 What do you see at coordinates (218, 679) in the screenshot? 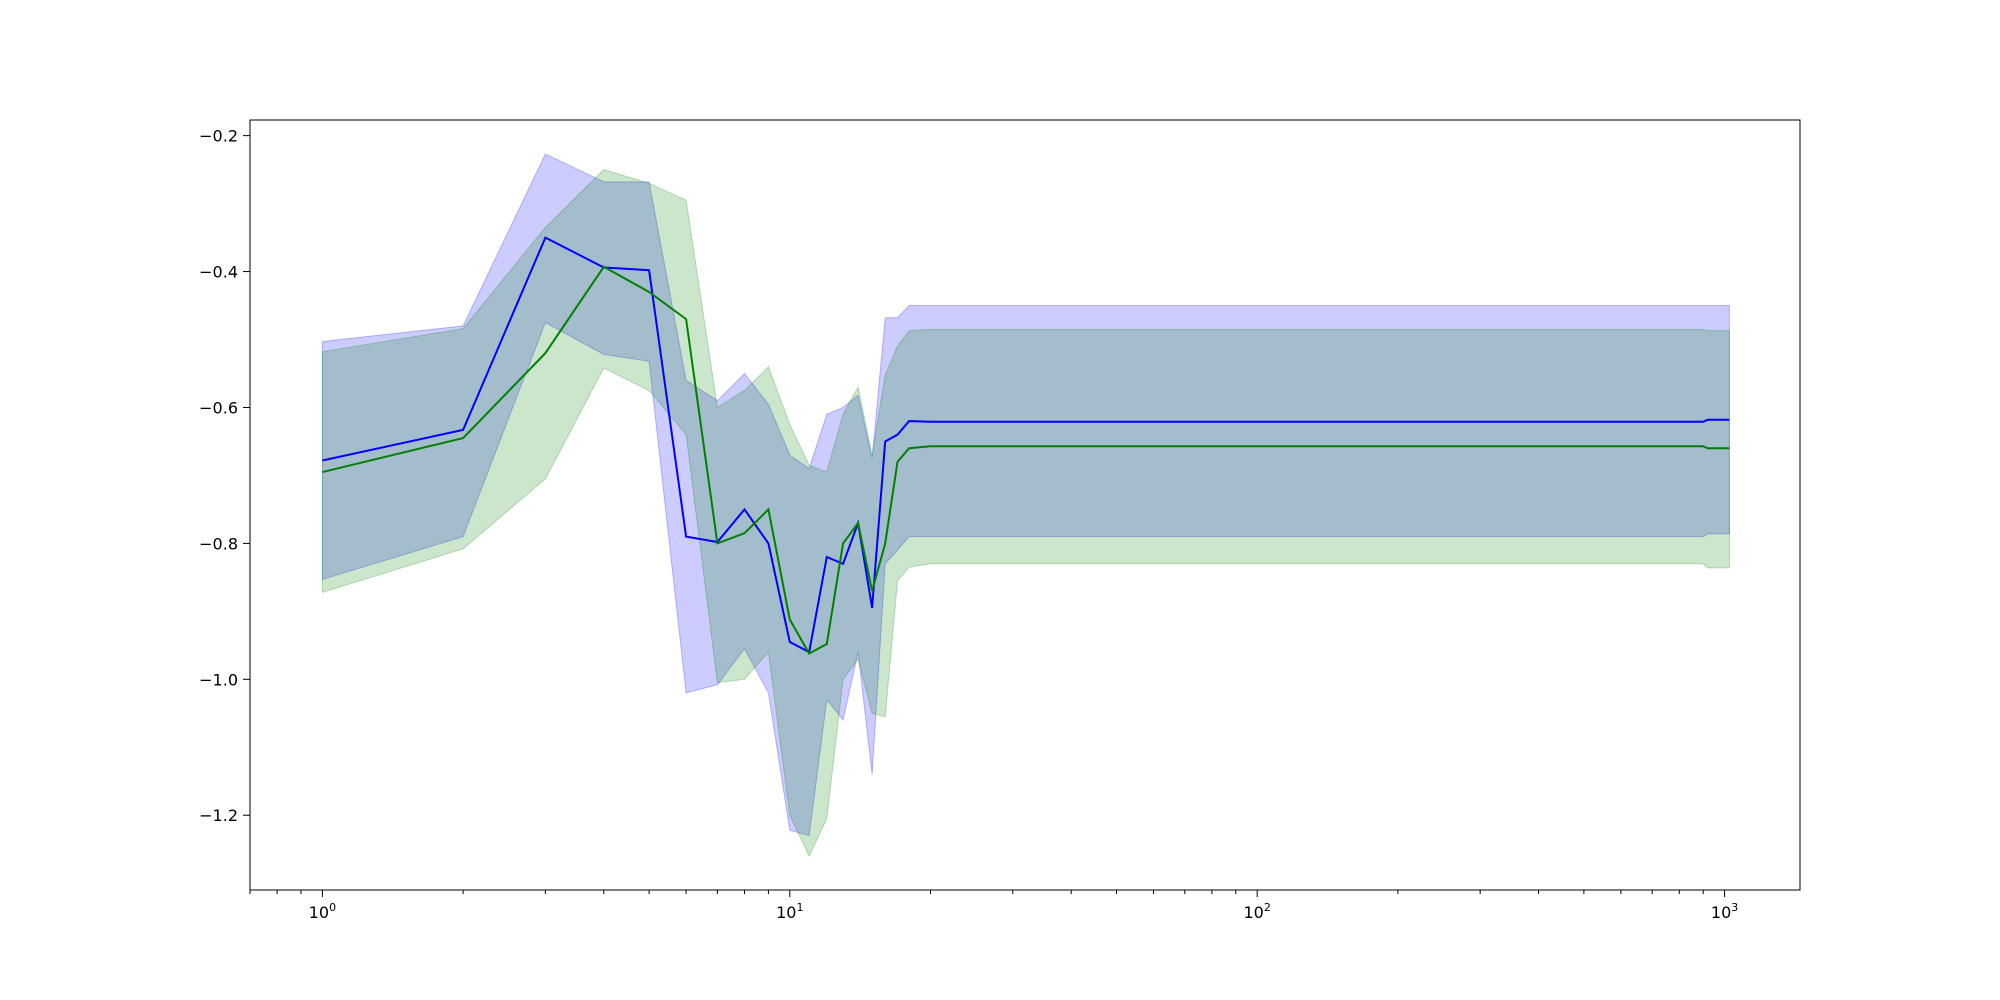
I see `y-tick-label: −1.0` at bounding box center [218, 679].